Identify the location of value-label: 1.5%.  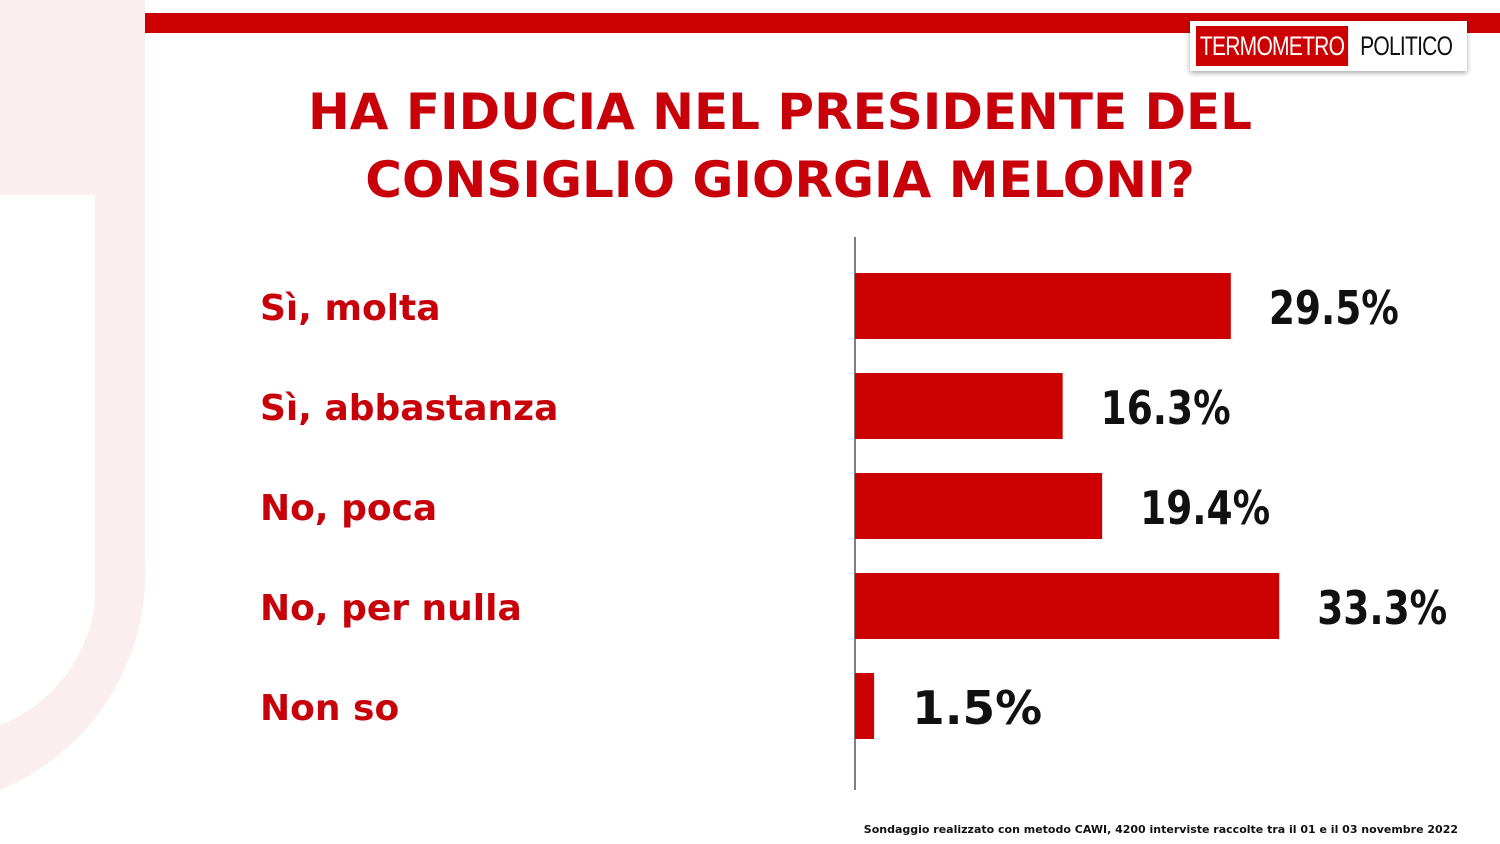
(977, 708).